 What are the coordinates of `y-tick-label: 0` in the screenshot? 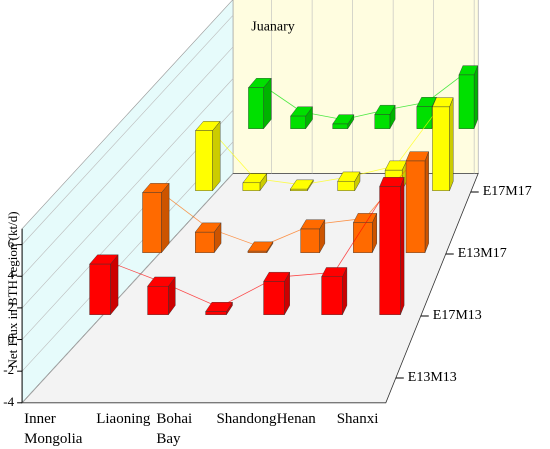 It's located at (11, 338).